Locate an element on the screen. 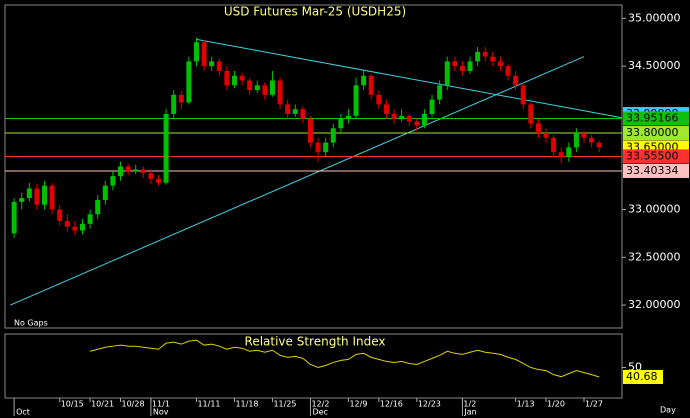 This screenshot has width=690, height=418. level-label: 33.55500 is located at coordinates (652, 155).